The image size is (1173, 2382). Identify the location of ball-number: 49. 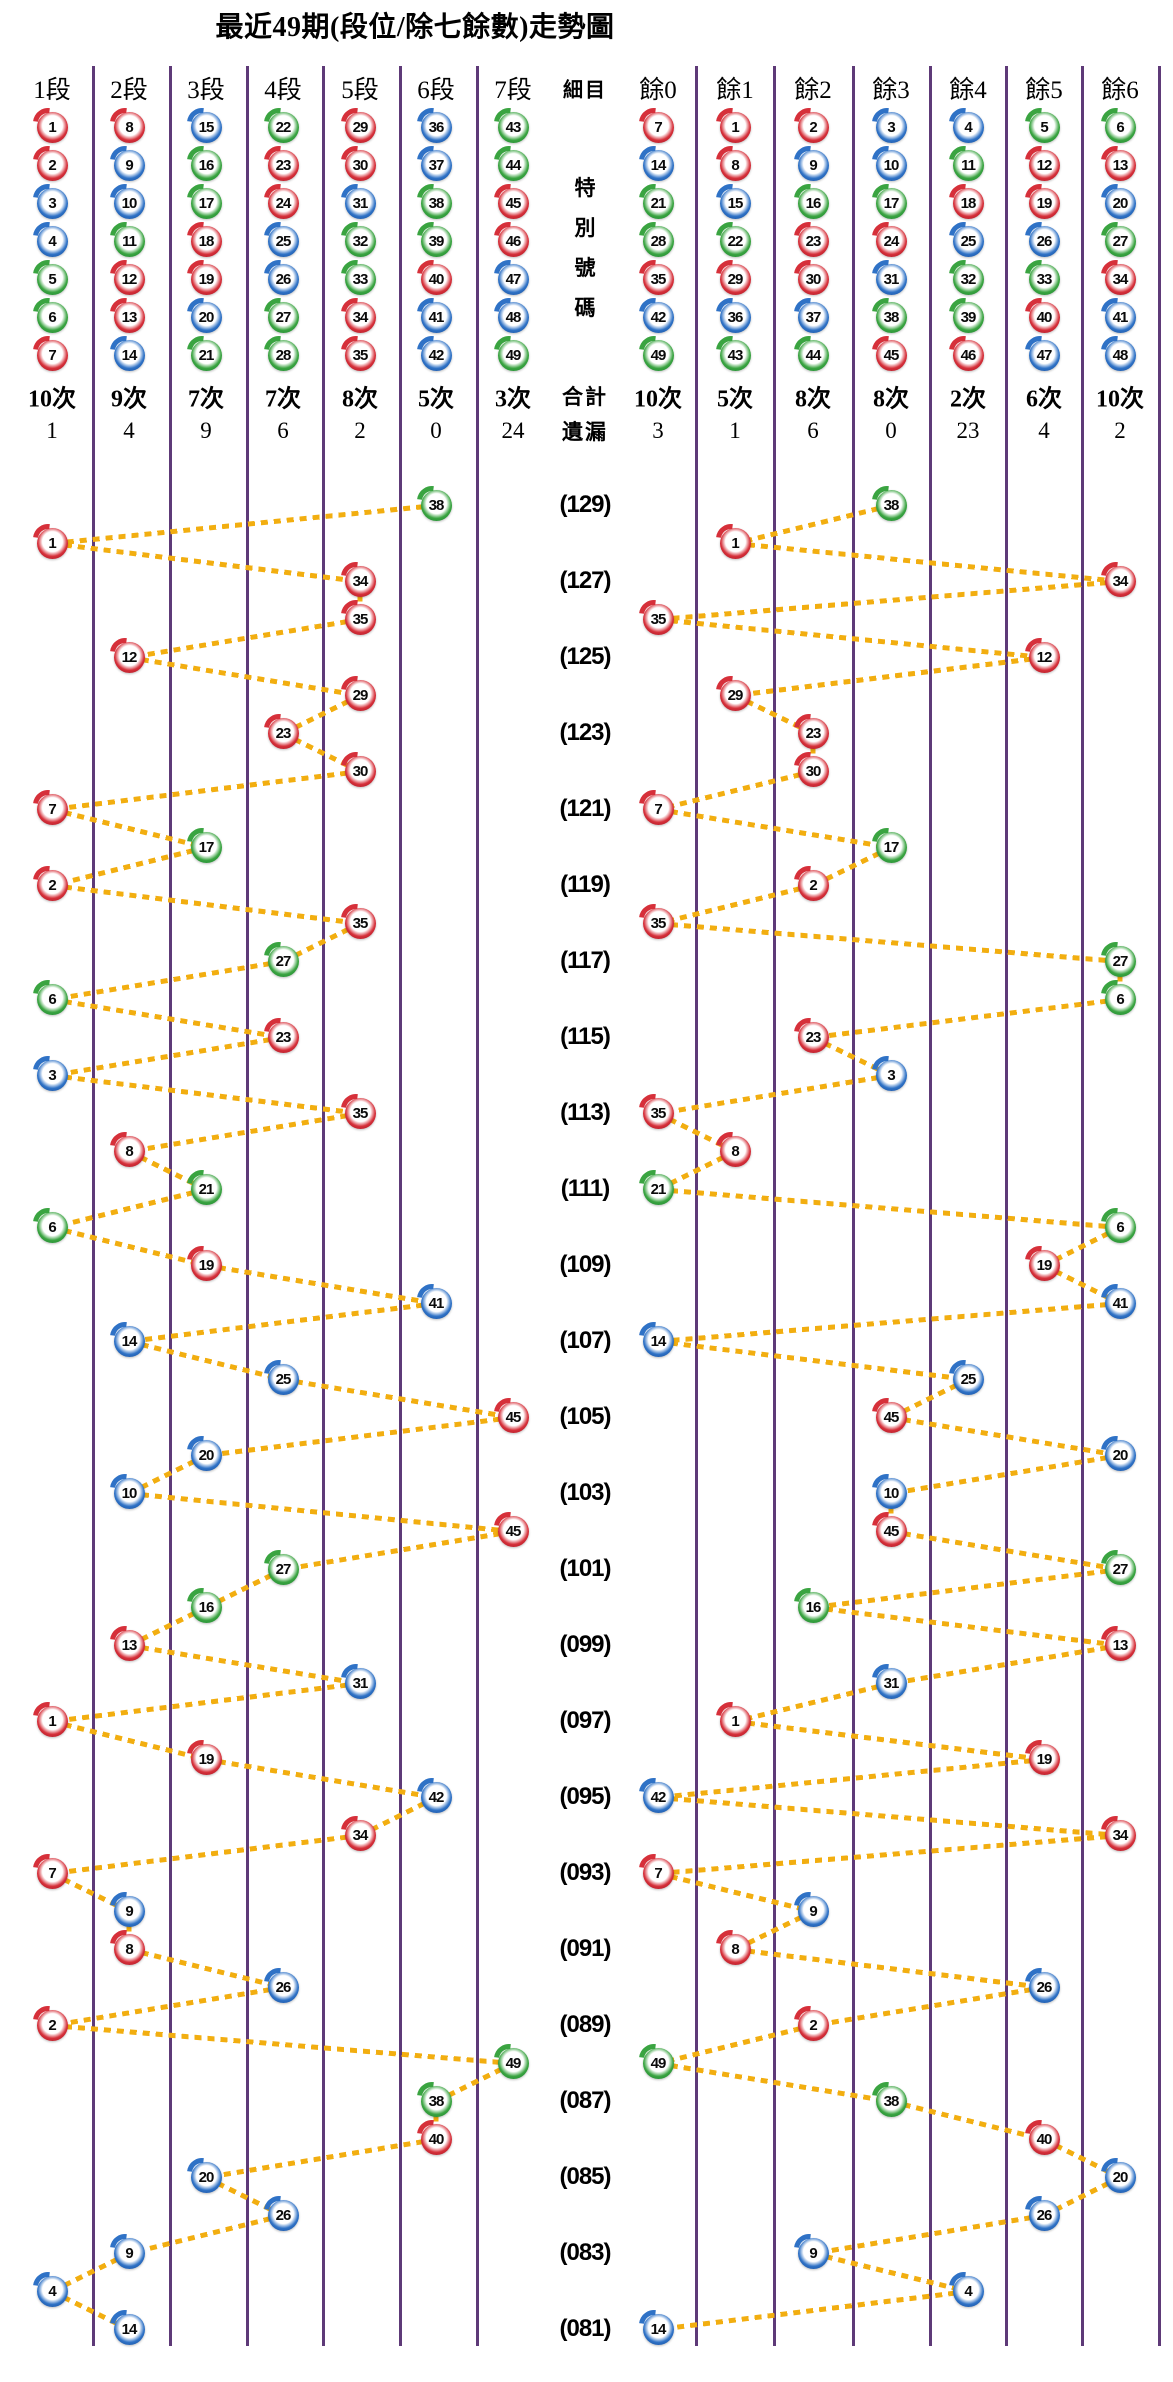
(658, 2063).